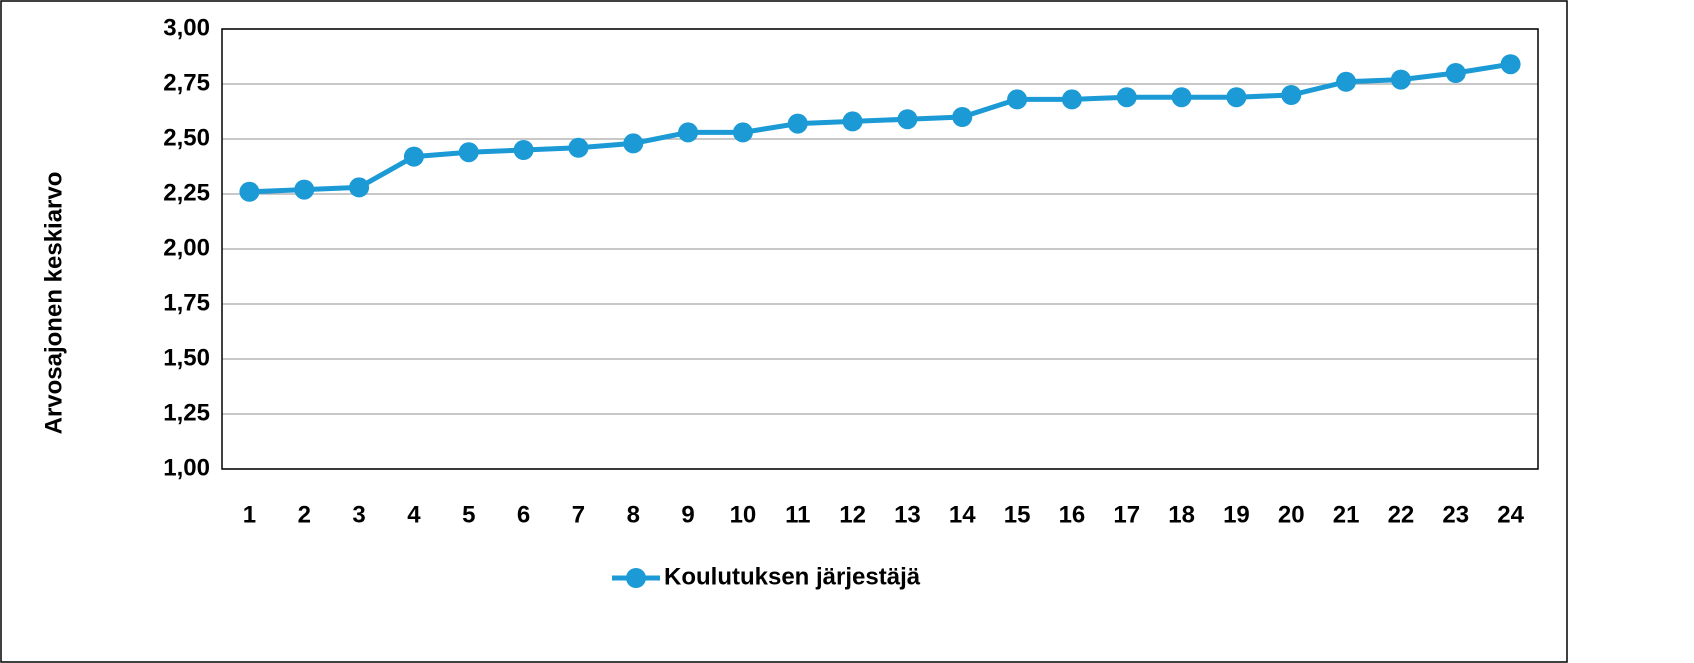 The height and width of the screenshot is (663, 1694). I want to click on x-tick-label: 18, so click(1181, 514).